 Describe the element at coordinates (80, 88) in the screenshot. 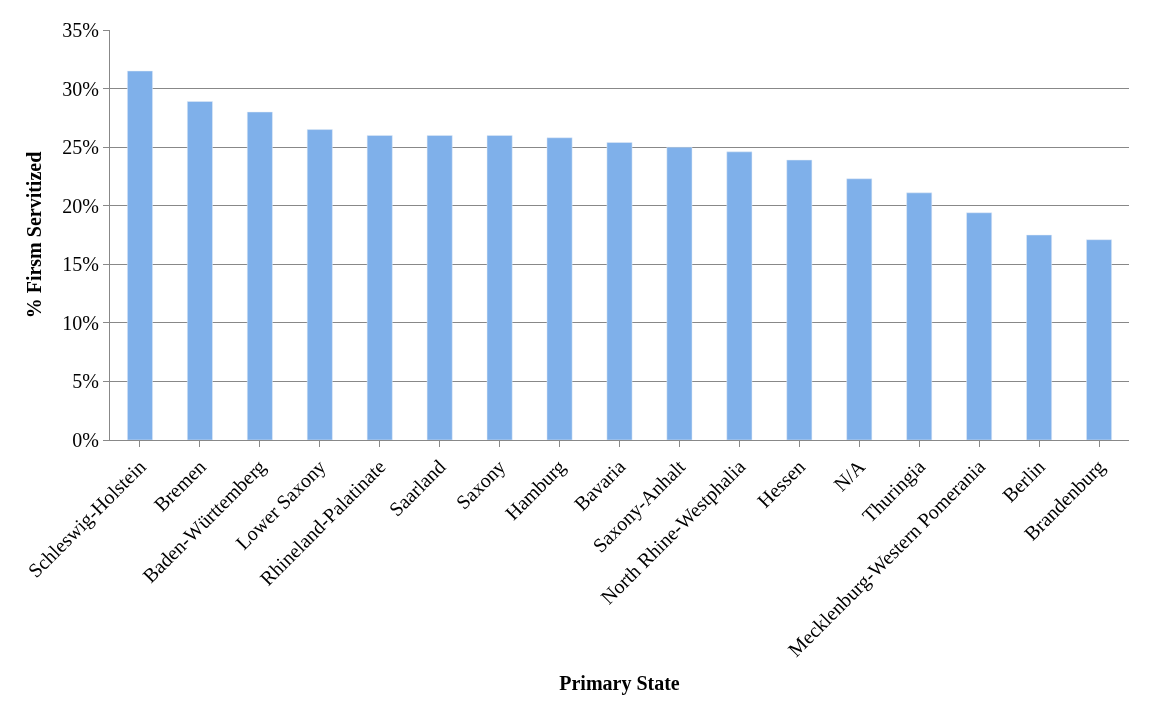

I see `y-tick-label: 30%` at that location.